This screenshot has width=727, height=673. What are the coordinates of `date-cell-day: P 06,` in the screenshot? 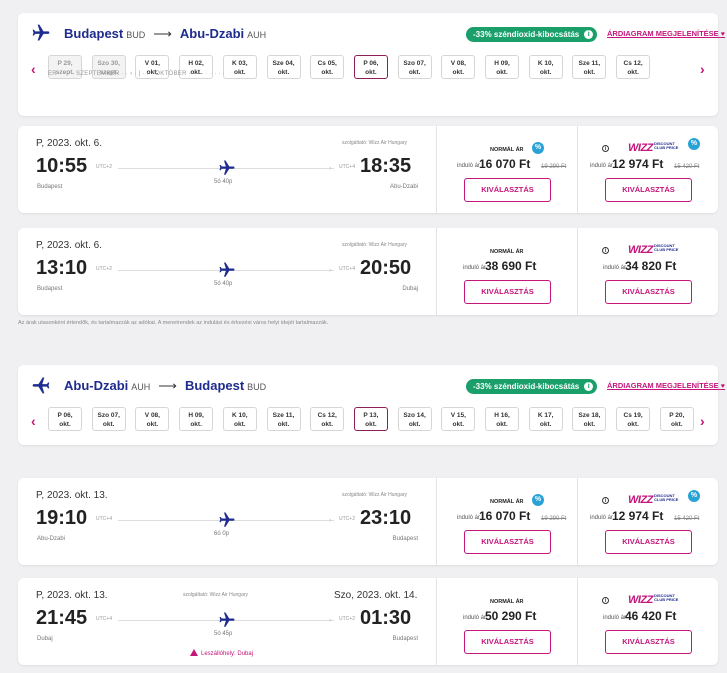 It's located at (371, 63).